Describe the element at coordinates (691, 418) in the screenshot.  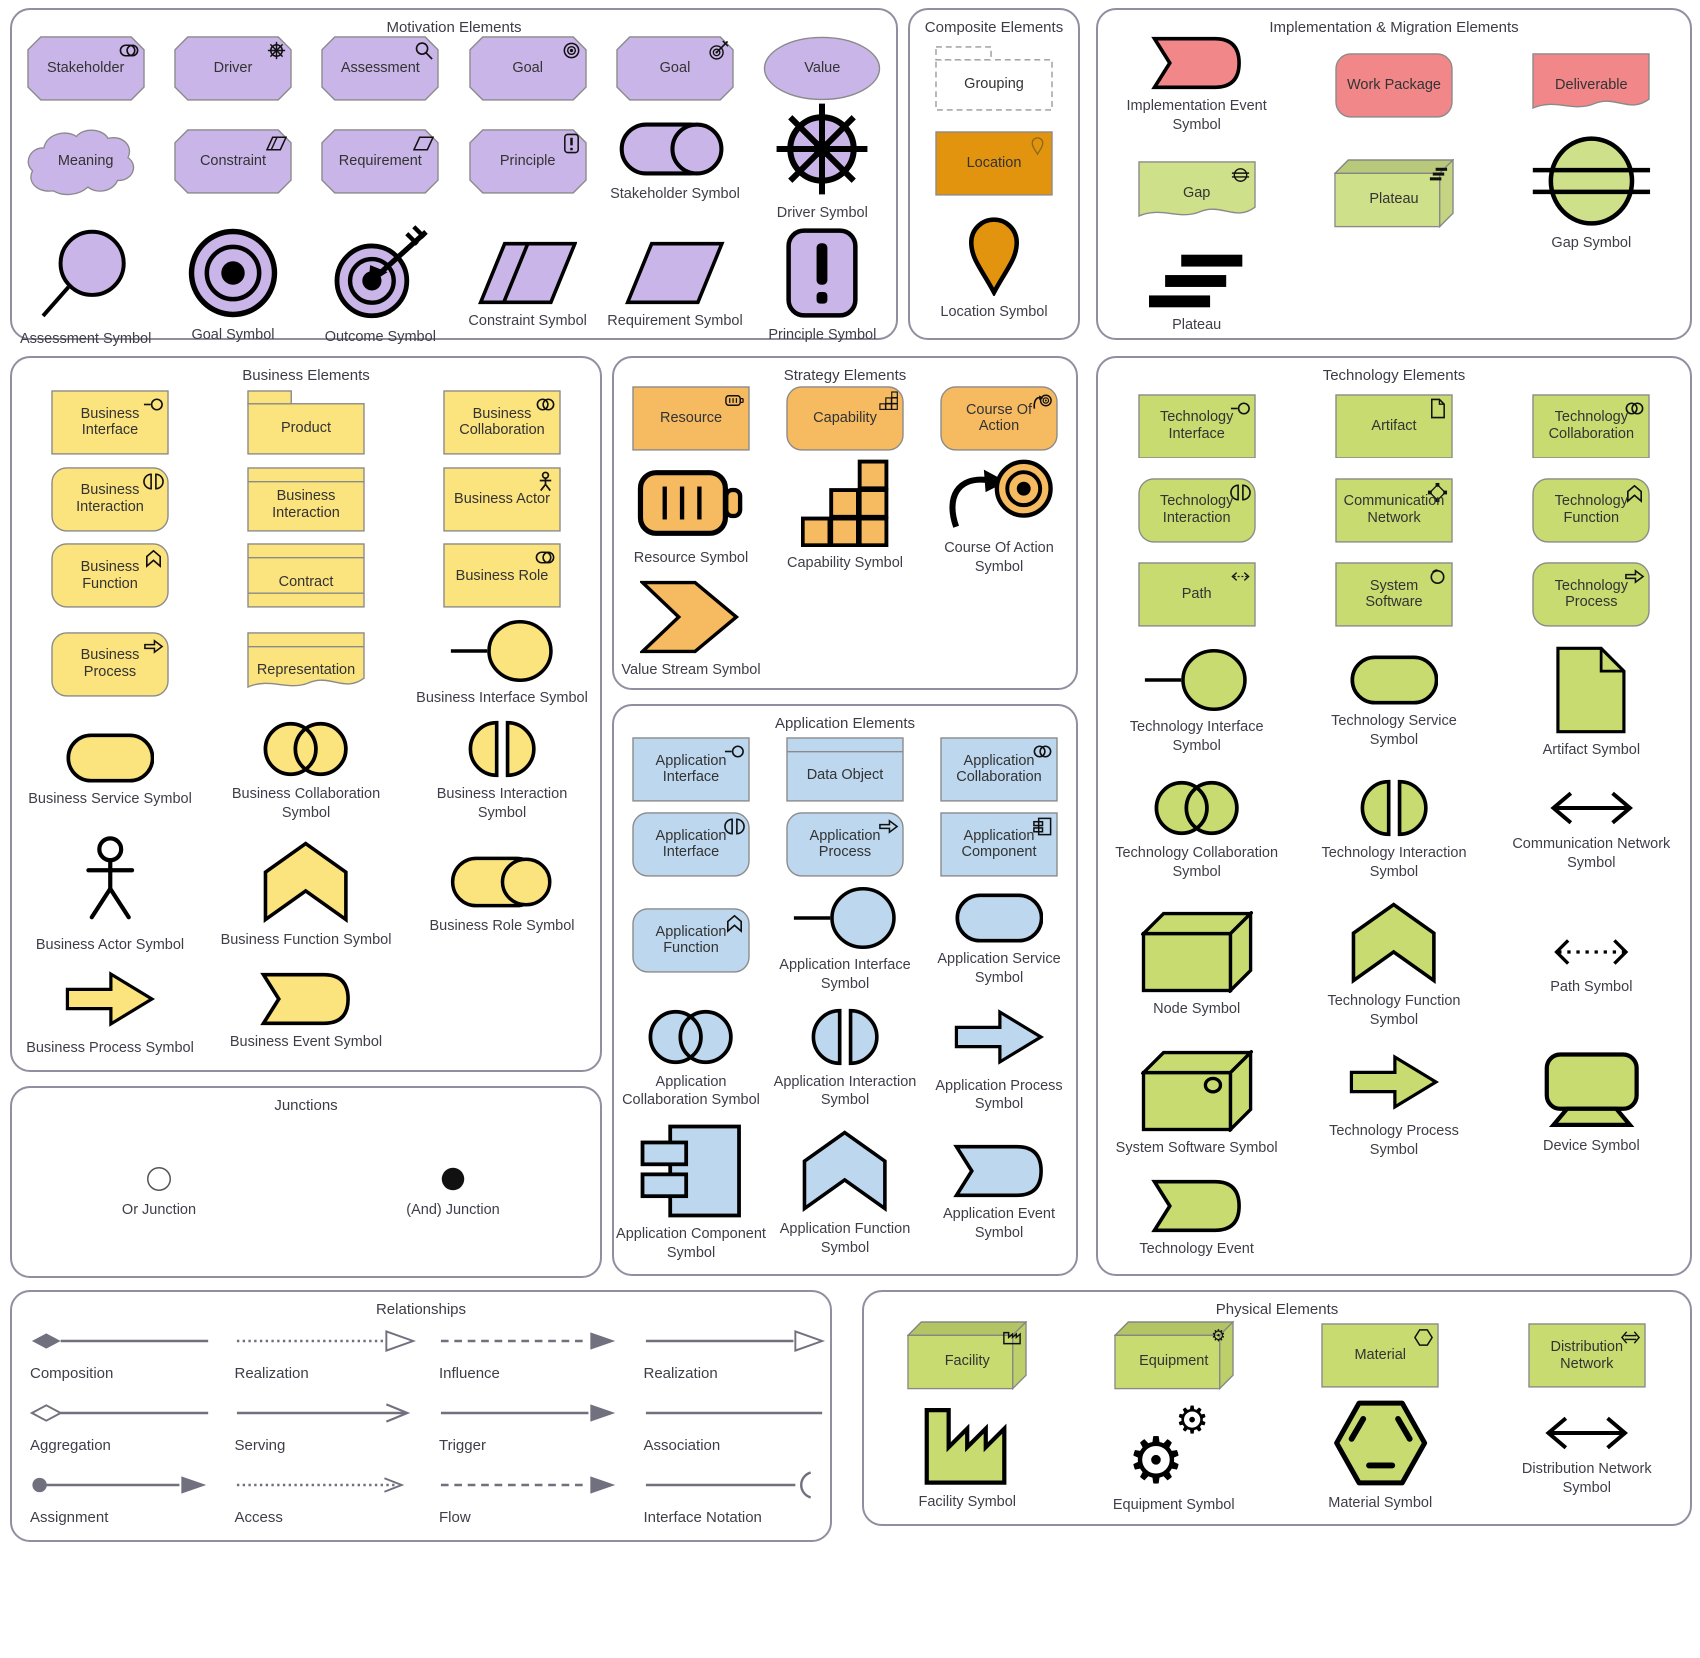
I see `resource-element: Resource` at that location.